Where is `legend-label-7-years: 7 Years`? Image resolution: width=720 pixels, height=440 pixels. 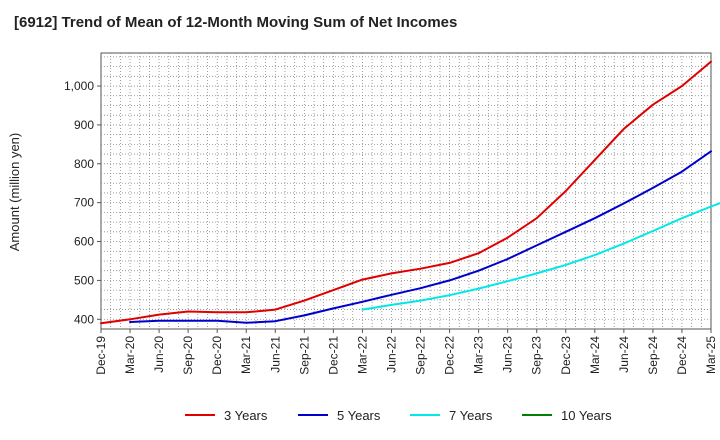
legend-label-7-years: 7 Years is located at coordinates (471, 415).